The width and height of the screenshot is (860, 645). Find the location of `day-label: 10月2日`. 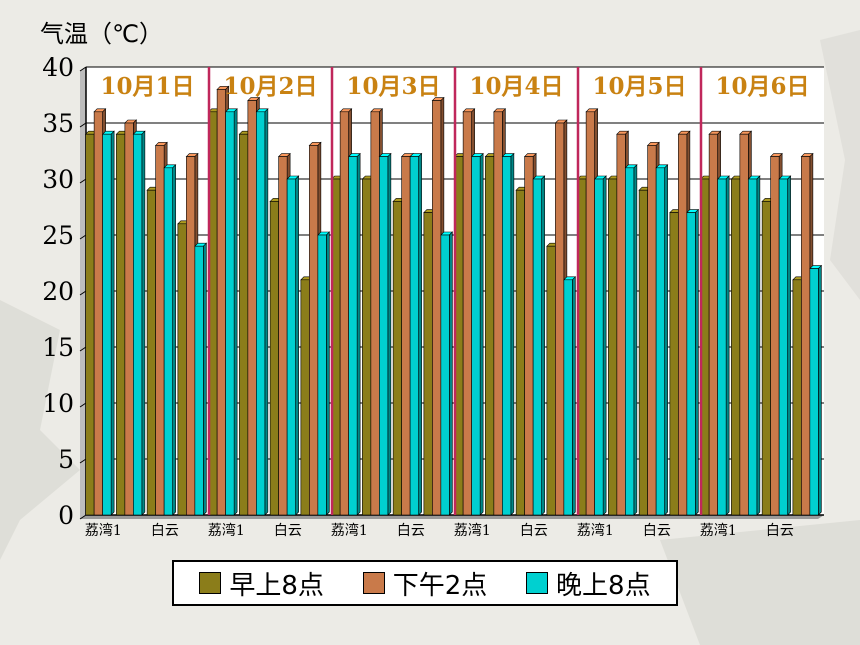

day-label: 10月2日 is located at coordinates (270, 86).